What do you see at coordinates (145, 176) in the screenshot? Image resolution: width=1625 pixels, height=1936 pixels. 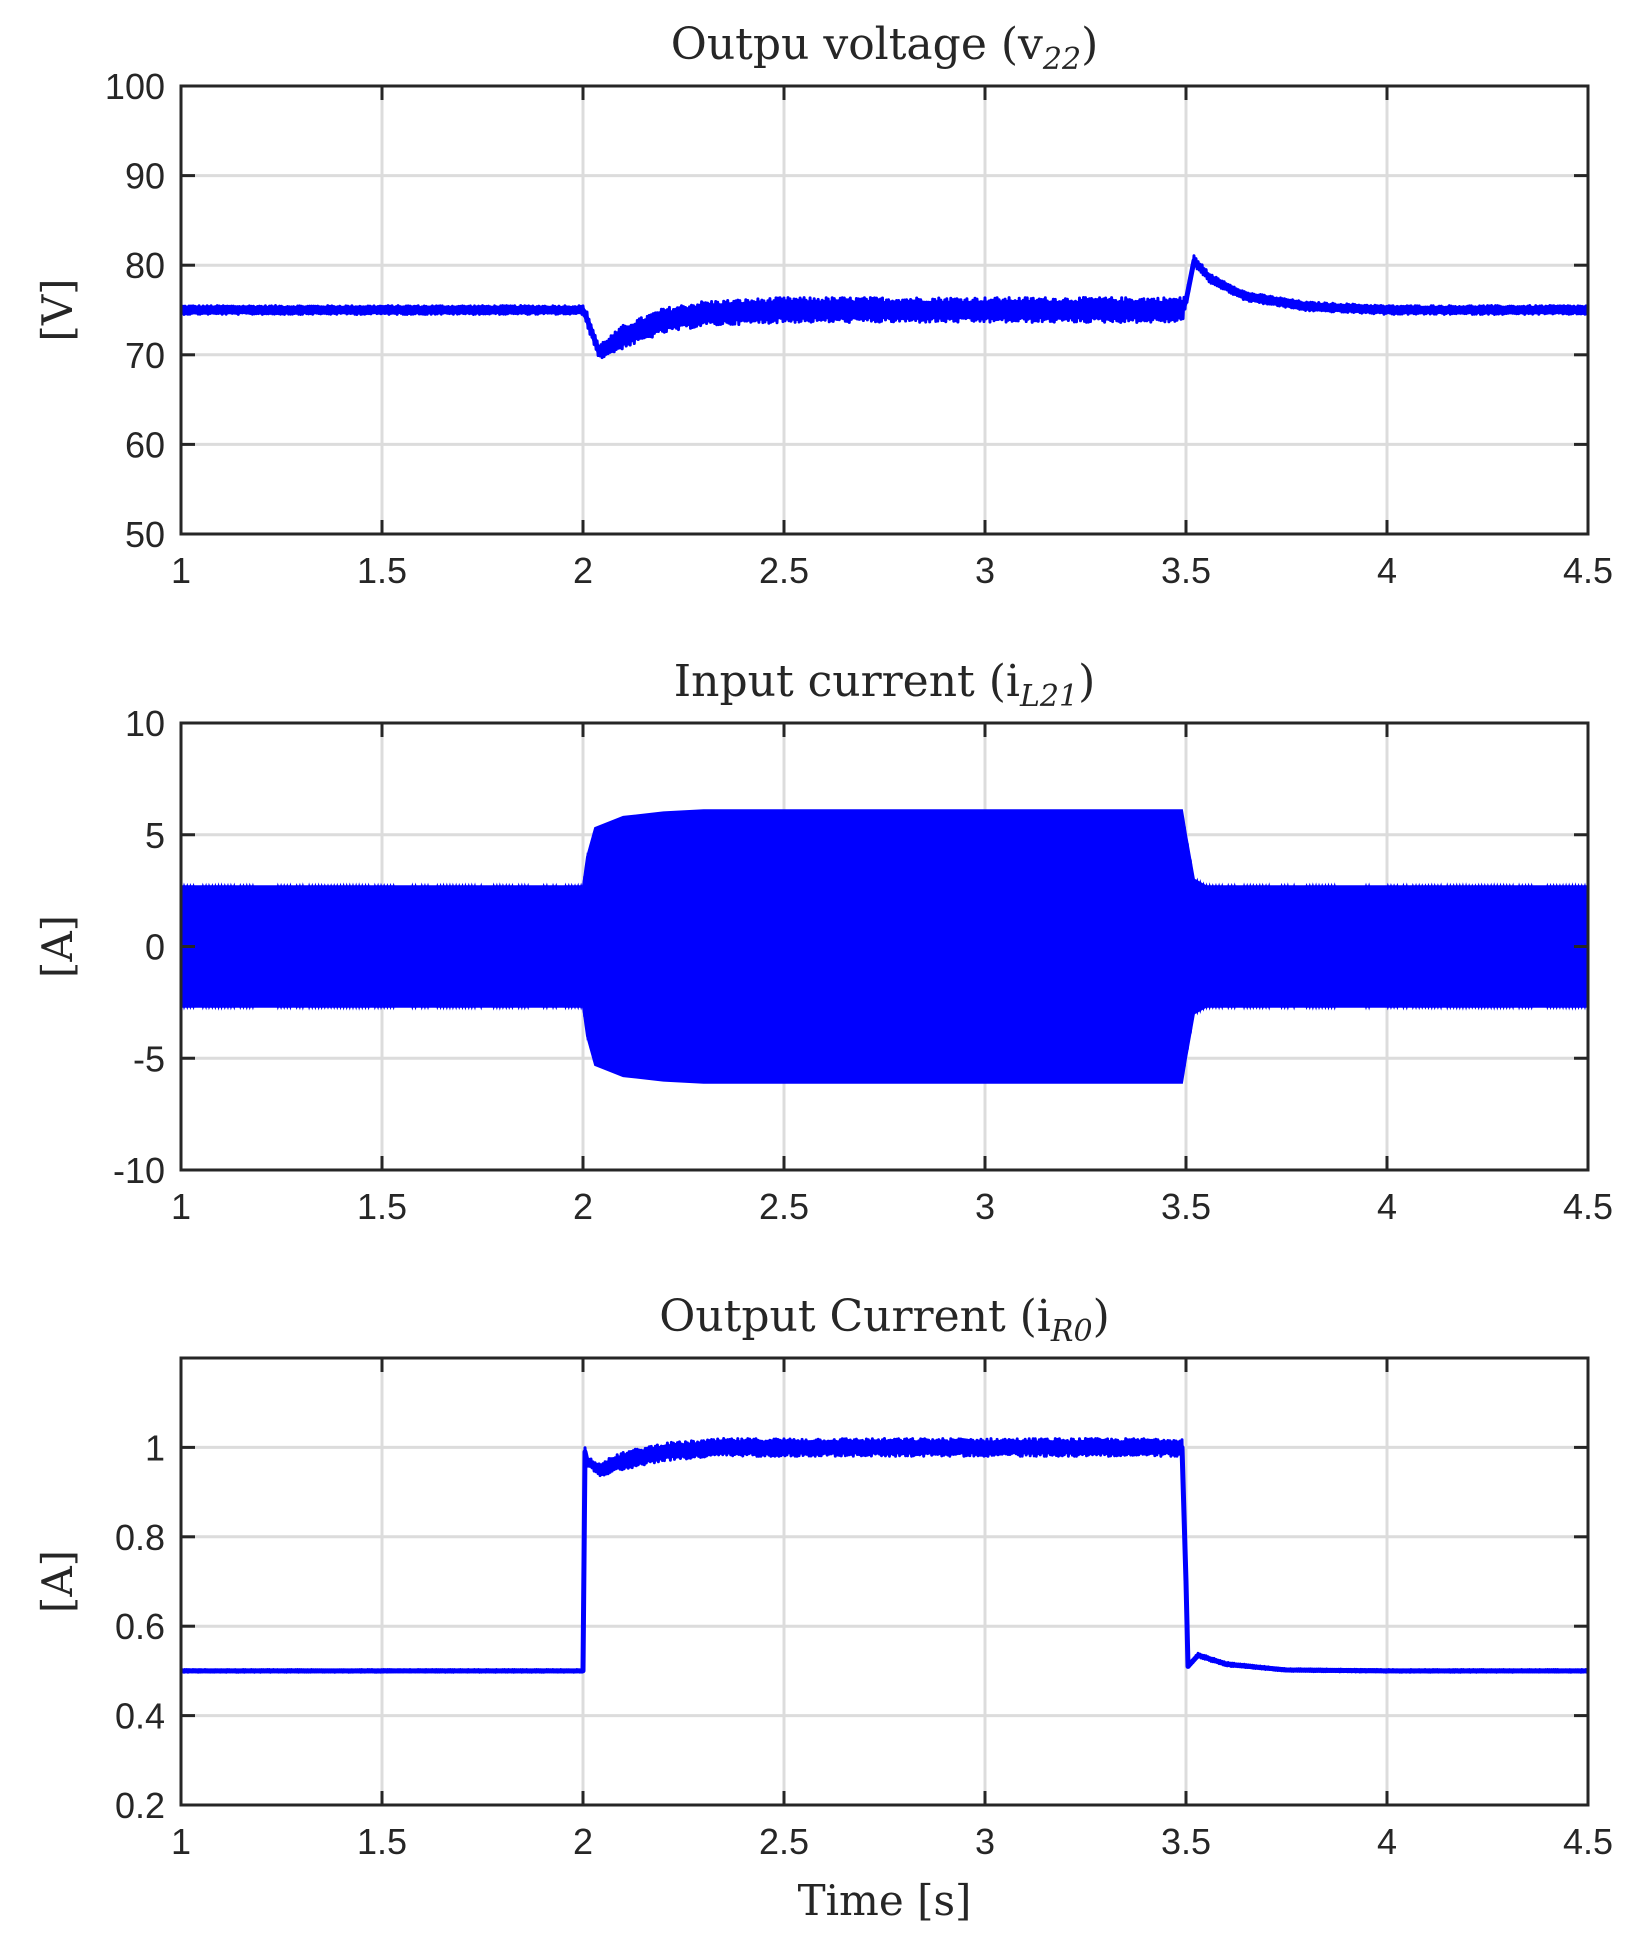 I see `y-tick-label: 90` at bounding box center [145, 176].